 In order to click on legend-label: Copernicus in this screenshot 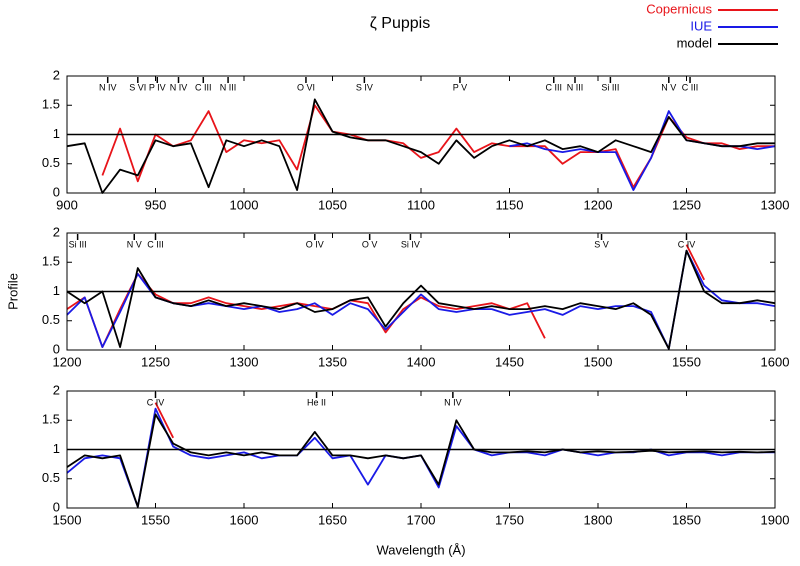, I will do `click(679, 8)`.